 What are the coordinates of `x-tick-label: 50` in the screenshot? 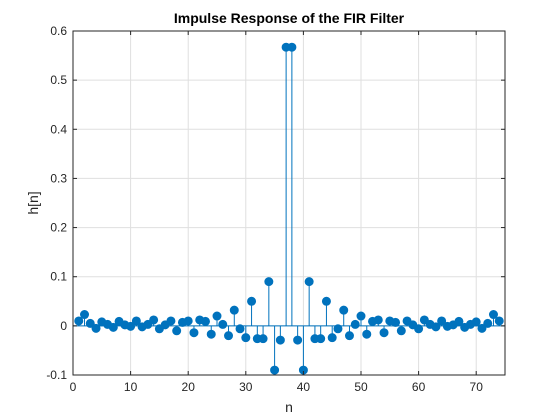 It's located at (361, 387).